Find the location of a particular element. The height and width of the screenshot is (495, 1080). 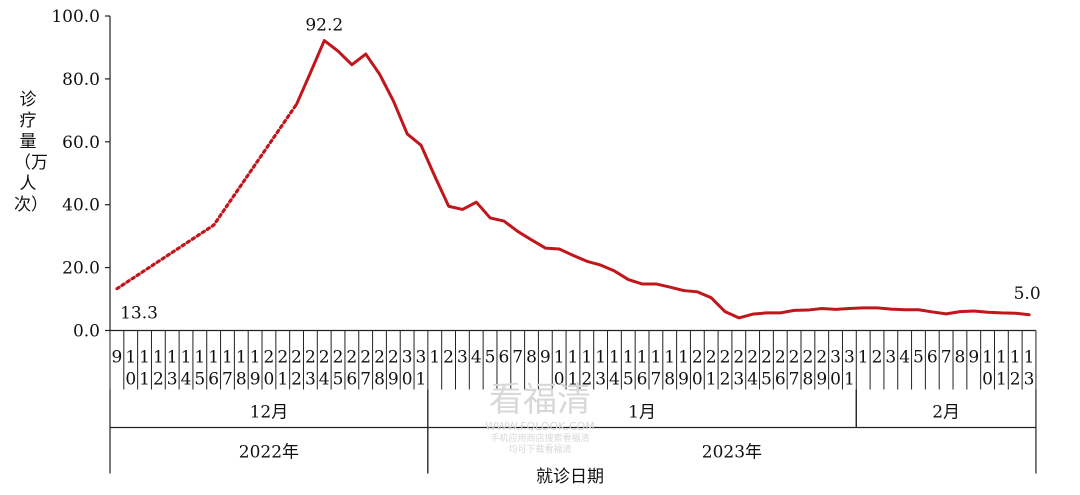

y-tick-label: 100.0 is located at coordinates (75, 17).